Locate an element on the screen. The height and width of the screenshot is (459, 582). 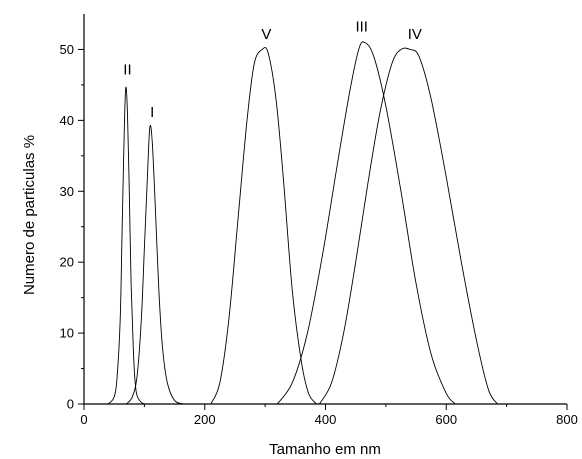
curve-label: V is located at coordinates (266, 34).